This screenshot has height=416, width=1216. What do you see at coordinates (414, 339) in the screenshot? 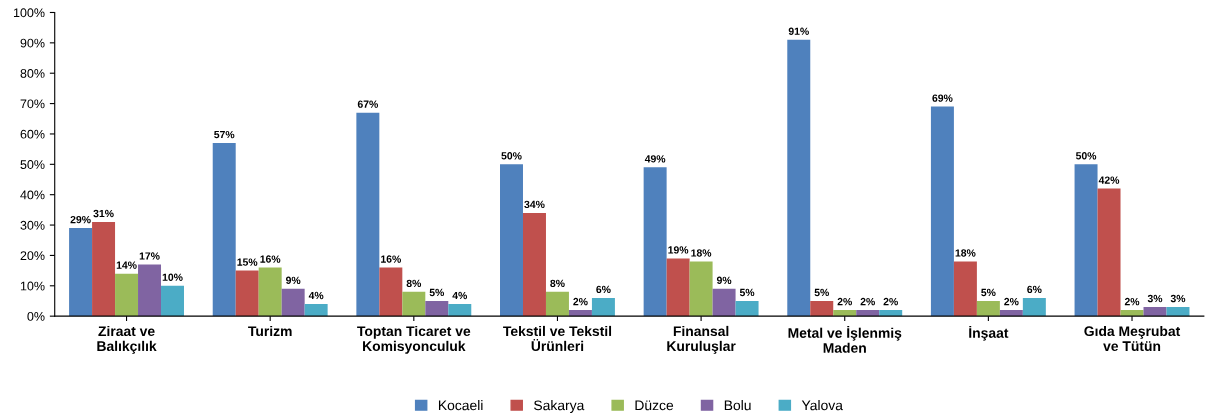
I see `x-tick-label: Toptan Ticaret ve Komisyonculuk` at bounding box center [414, 339].